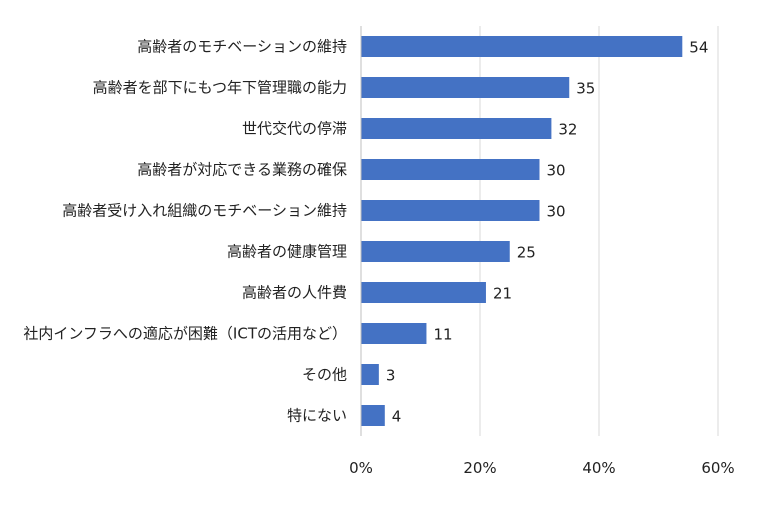 This screenshot has height=506, width=777. I want to click on category-label-8: その他, so click(324, 375).